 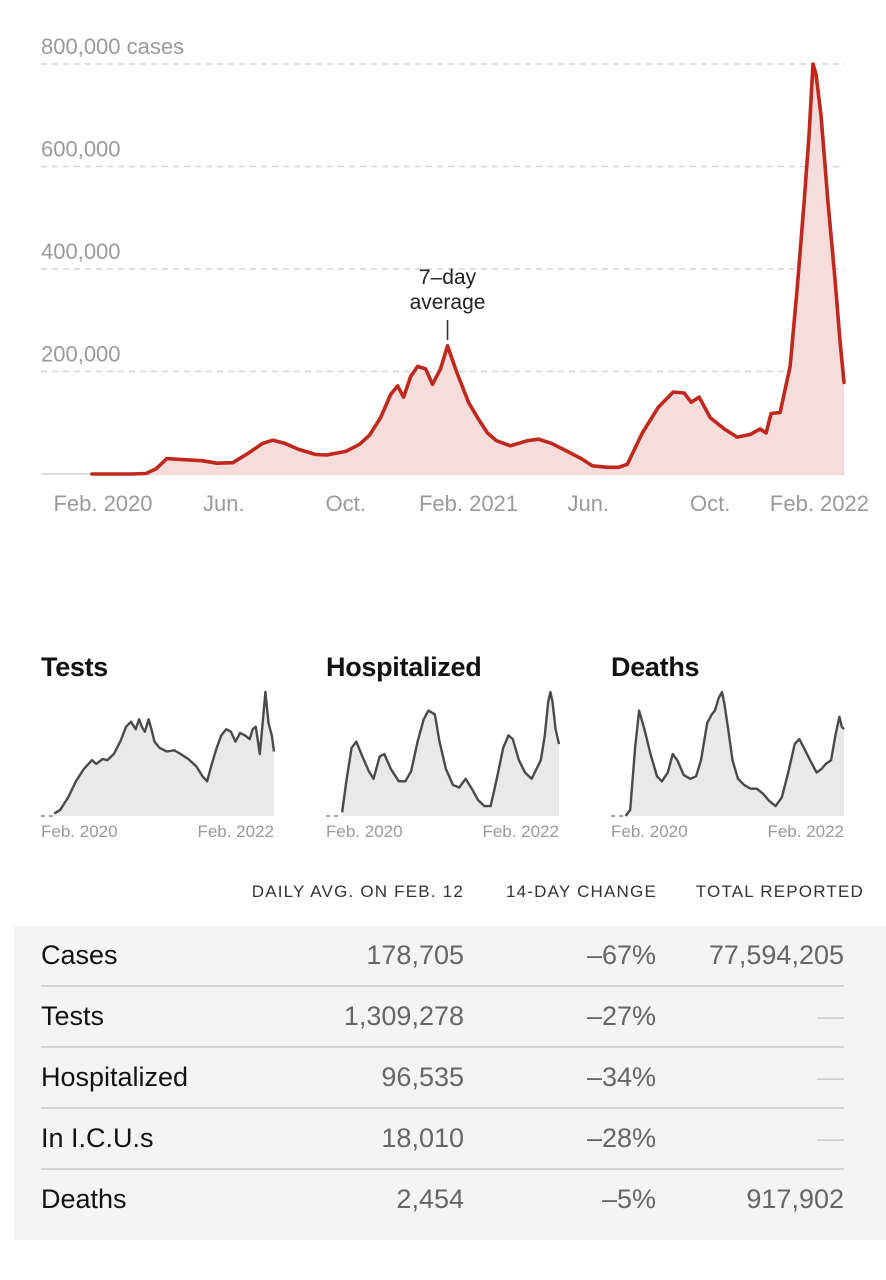 I want to click on y-tick-label: 200,000, so click(x=81, y=354).